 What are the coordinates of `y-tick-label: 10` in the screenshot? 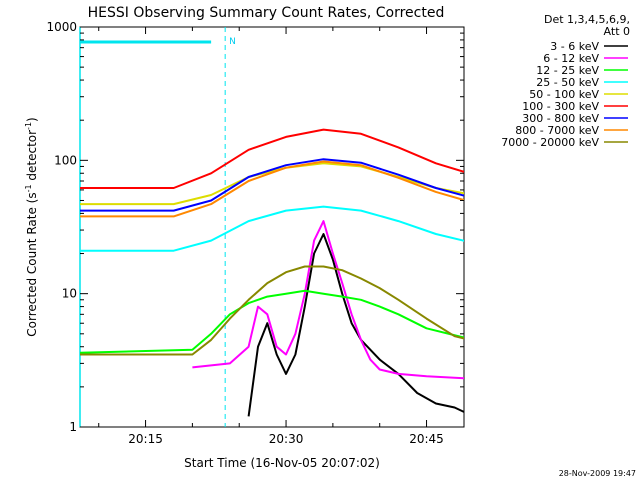 It's located at (69, 294).